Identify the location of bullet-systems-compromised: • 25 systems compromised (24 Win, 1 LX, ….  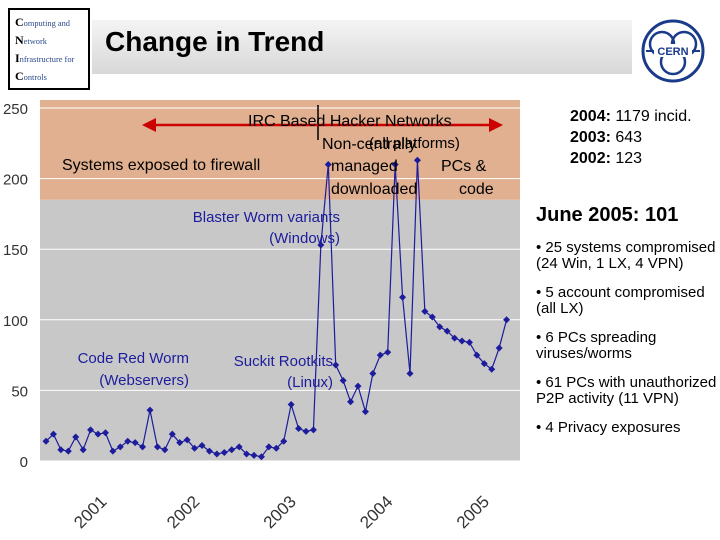
(626, 255).